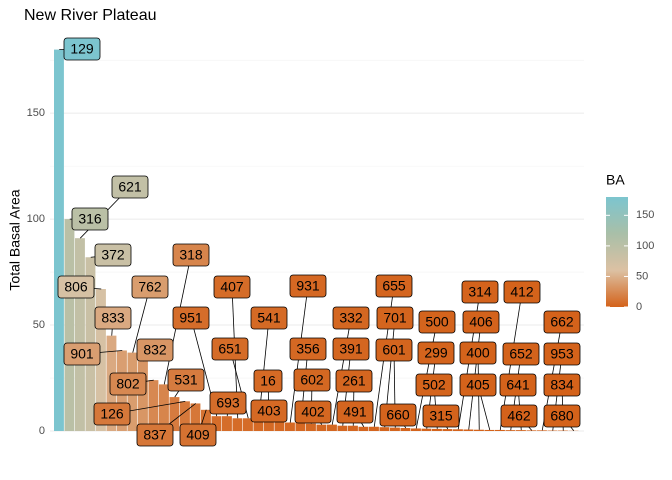 Image resolution: width=672 pixels, height=480 pixels. What do you see at coordinates (313, 412) in the screenshot?
I see `bar-label: 402` at bounding box center [313, 412].